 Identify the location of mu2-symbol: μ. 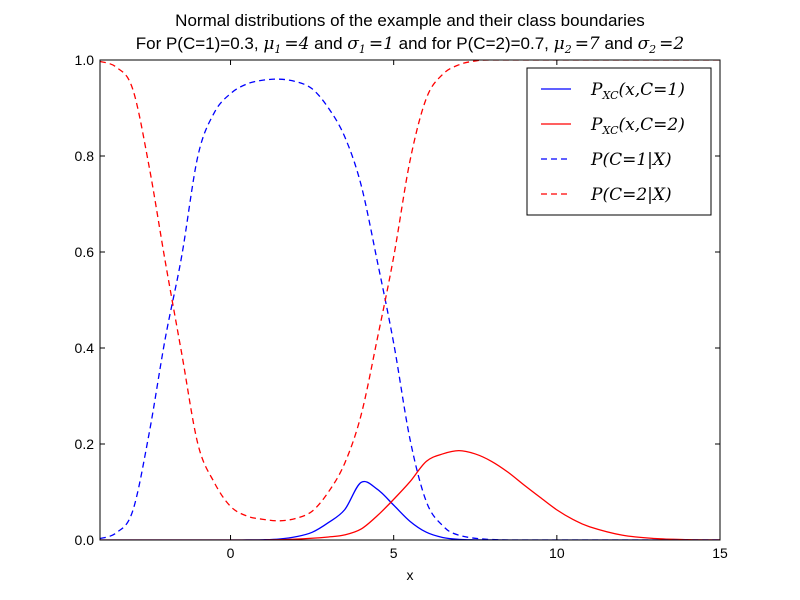
(559, 44).